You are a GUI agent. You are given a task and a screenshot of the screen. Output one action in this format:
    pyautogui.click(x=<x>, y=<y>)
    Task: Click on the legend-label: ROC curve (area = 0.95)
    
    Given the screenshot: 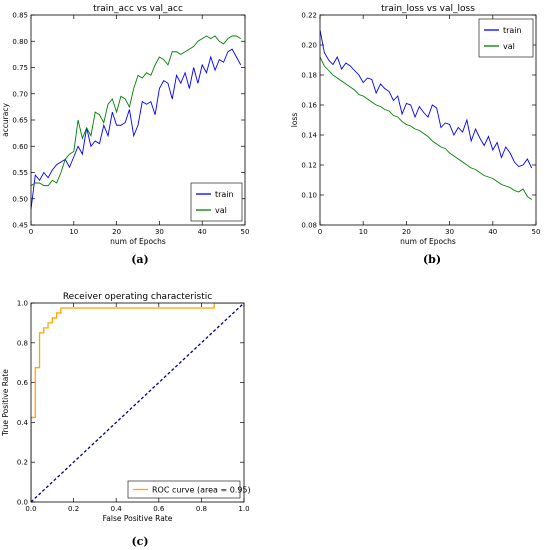 What is the action you would take?
    pyautogui.click(x=201, y=490)
    